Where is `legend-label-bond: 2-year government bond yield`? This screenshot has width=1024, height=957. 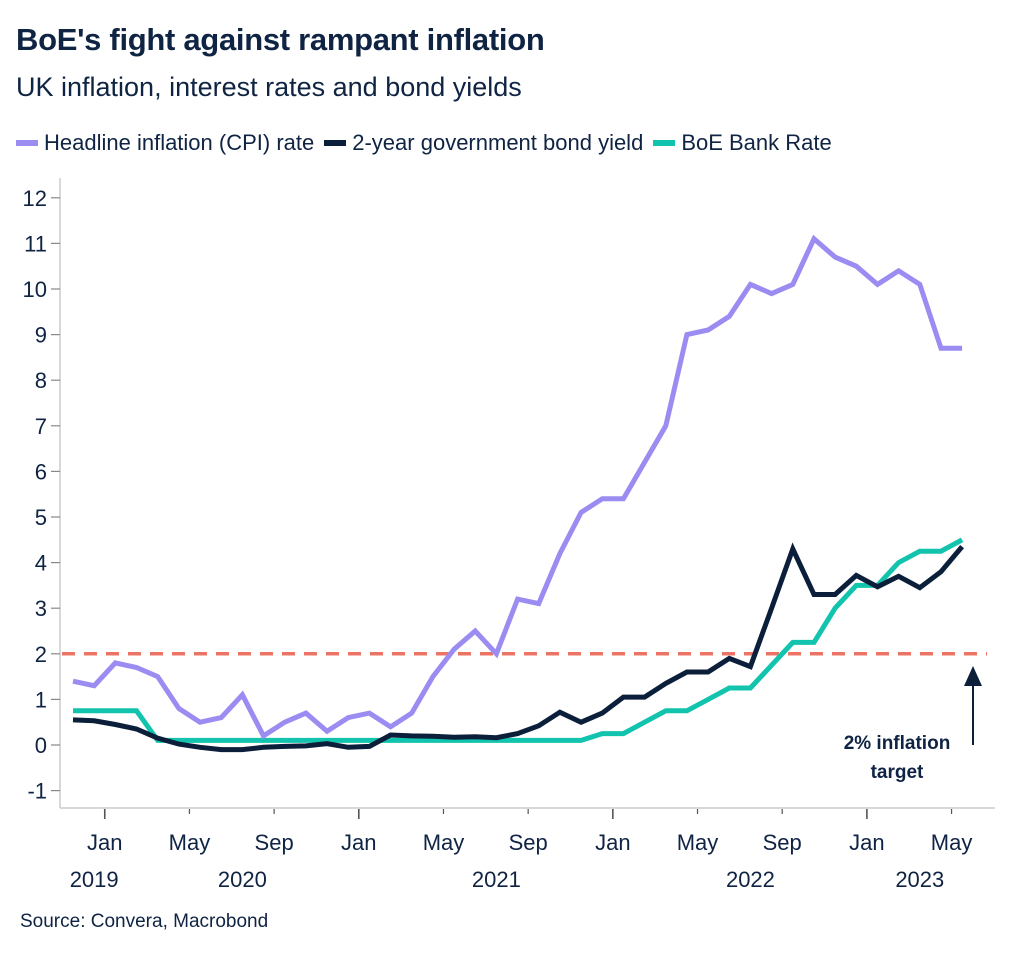 legend-label-bond: 2-year government bond yield is located at coordinates (498, 142).